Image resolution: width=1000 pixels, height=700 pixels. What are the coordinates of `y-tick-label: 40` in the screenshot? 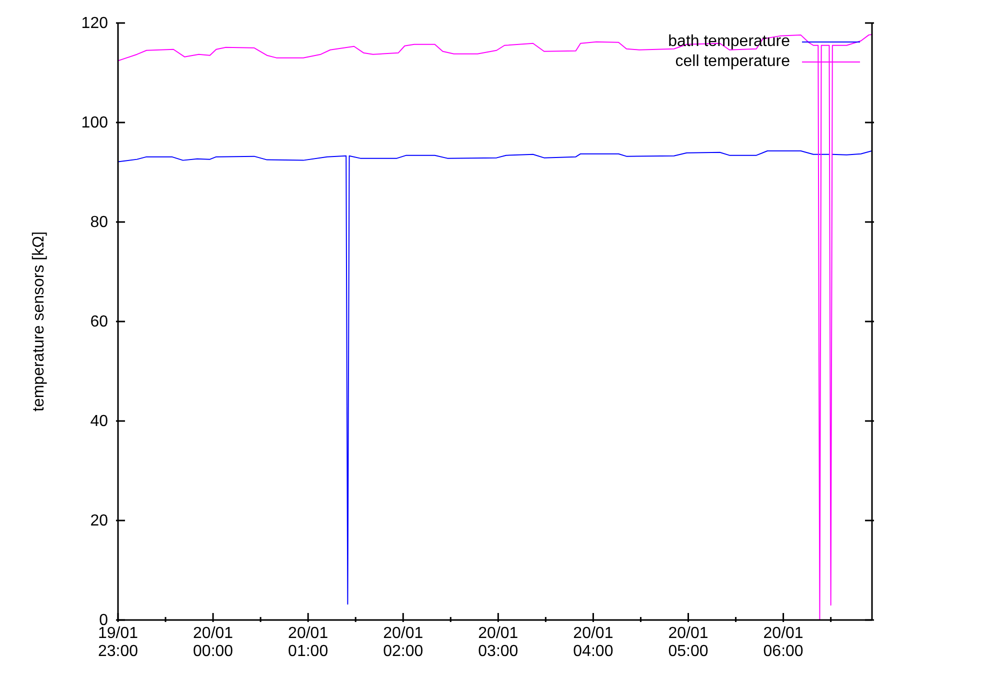 It's located at (99, 421).